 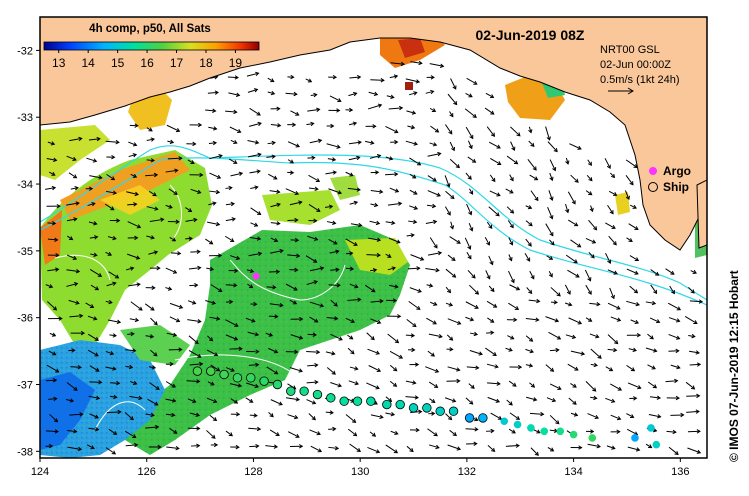 I want to click on lon-tick-label: 136, so click(x=680, y=472).